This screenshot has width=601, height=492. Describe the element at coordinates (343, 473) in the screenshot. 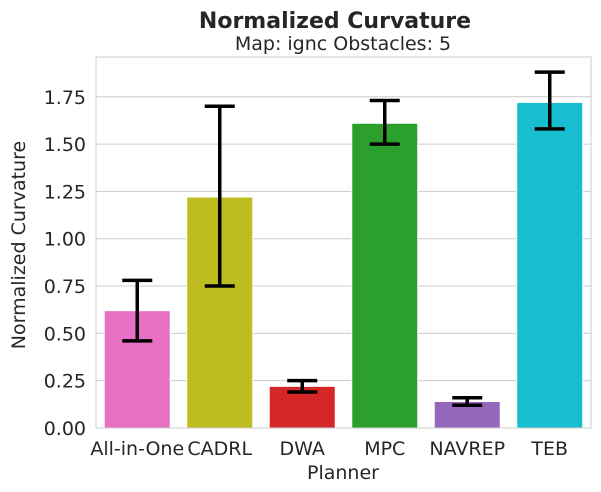

I see `x-axis-label: Planner` at that location.